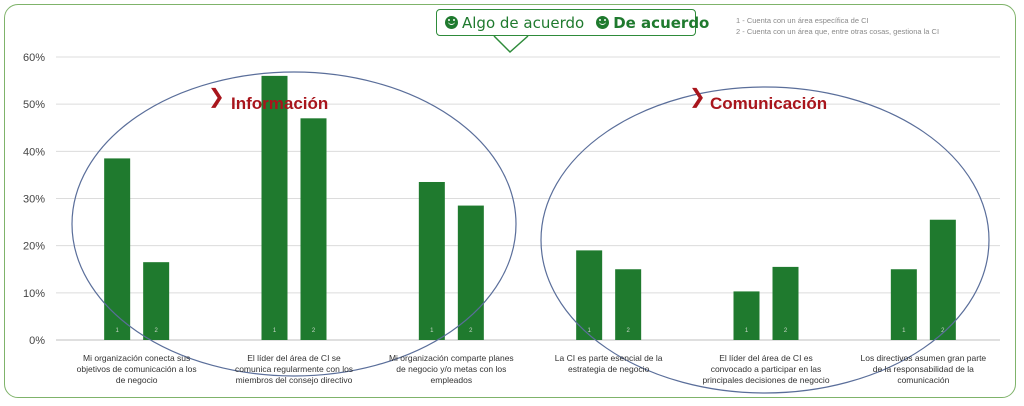 This screenshot has width=1024, height=406. Describe the element at coordinates (661, 22) in the screenshot. I see `legend-label: De acuerdo` at that location.